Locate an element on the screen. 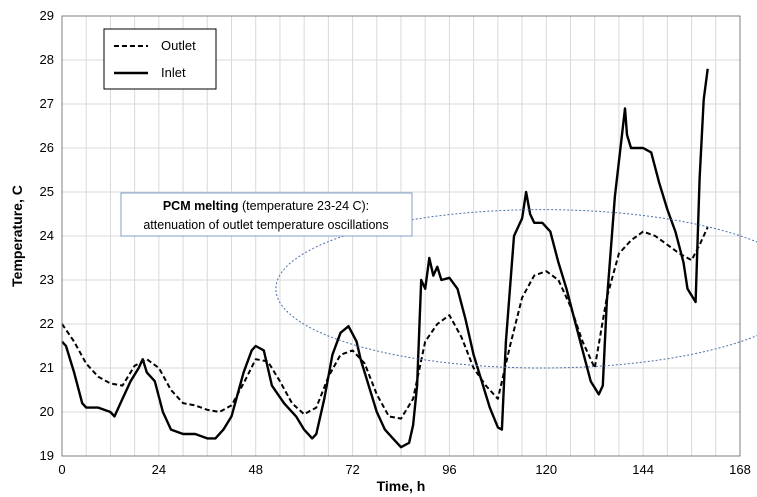 This screenshot has height=497, width=757. x-tick-label: 0 is located at coordinates (61, 469).